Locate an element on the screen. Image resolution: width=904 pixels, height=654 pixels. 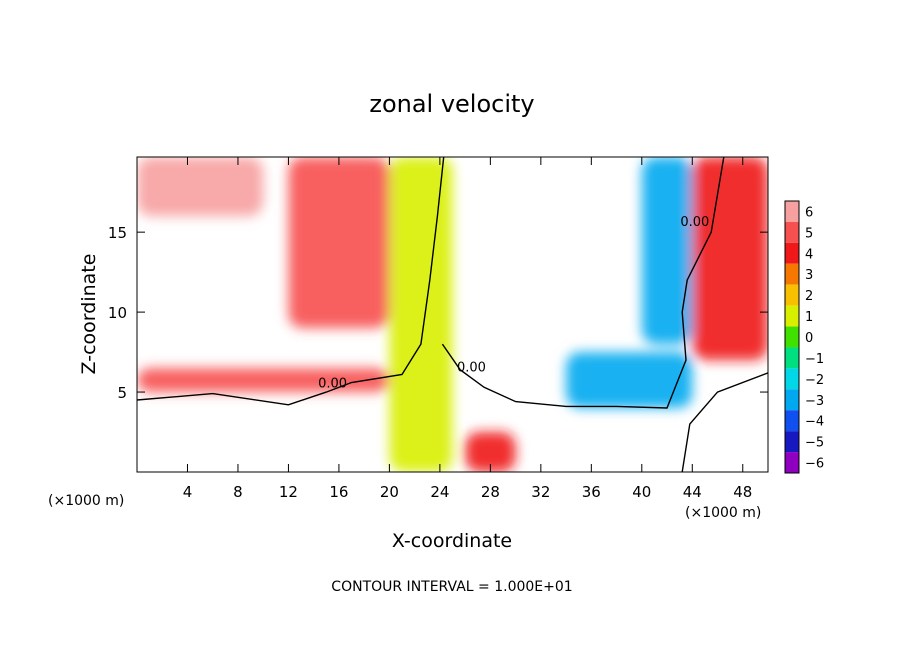
colorbar-label: −1 is located at coordinates (814, 359).